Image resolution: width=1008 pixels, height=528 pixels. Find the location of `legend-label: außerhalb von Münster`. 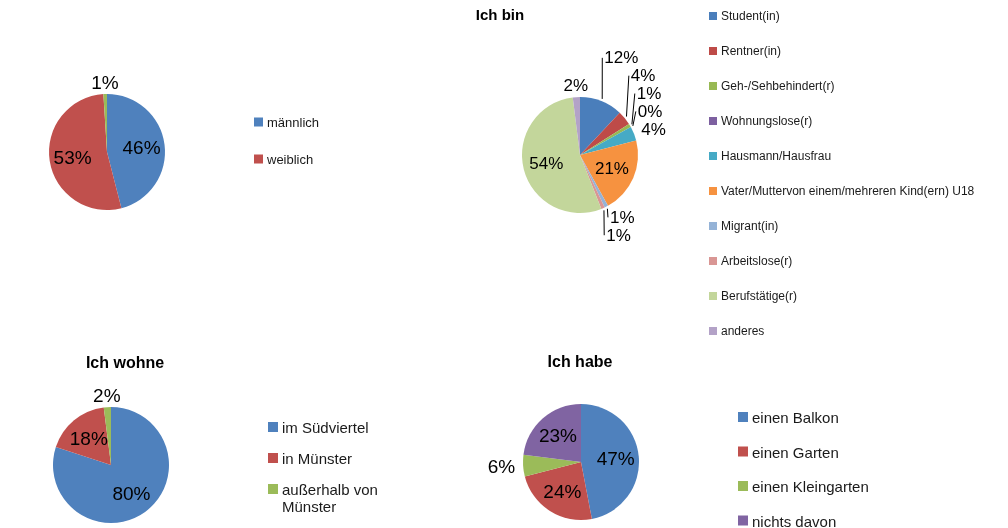

legend-label: außerhalb von Münster is located at coordinates (330, 497).